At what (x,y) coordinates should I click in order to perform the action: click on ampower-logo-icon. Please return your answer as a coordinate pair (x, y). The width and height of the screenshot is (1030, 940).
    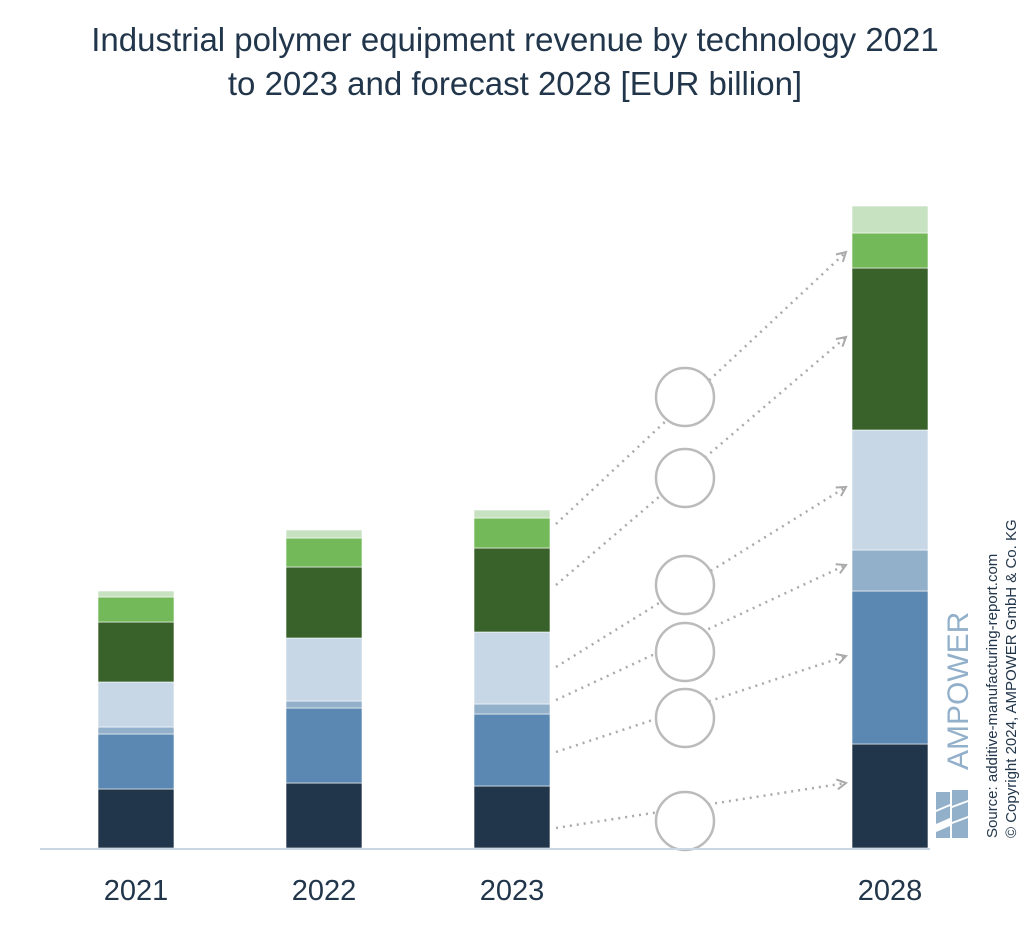
    Looking at the image, I should click on (952, 814).